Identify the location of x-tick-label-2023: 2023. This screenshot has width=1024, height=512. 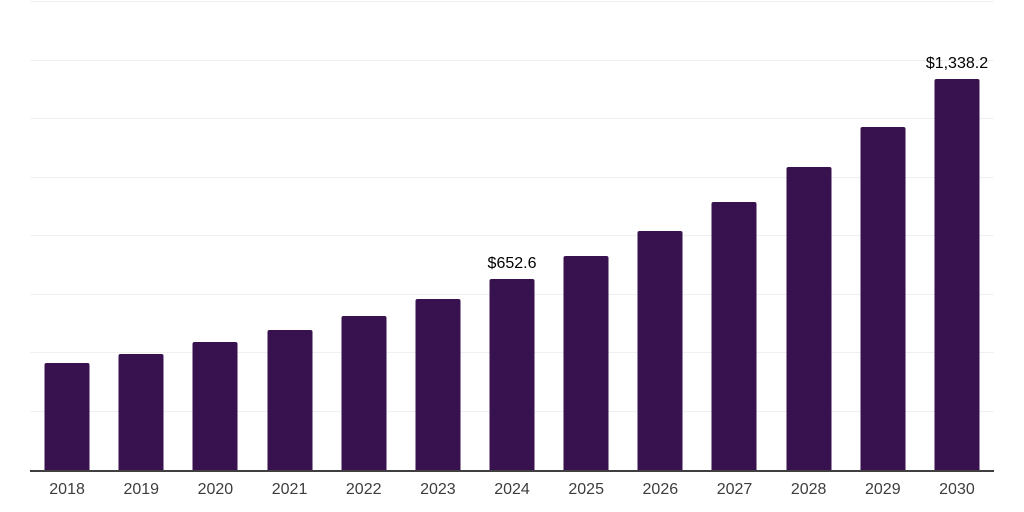
(438, 489).